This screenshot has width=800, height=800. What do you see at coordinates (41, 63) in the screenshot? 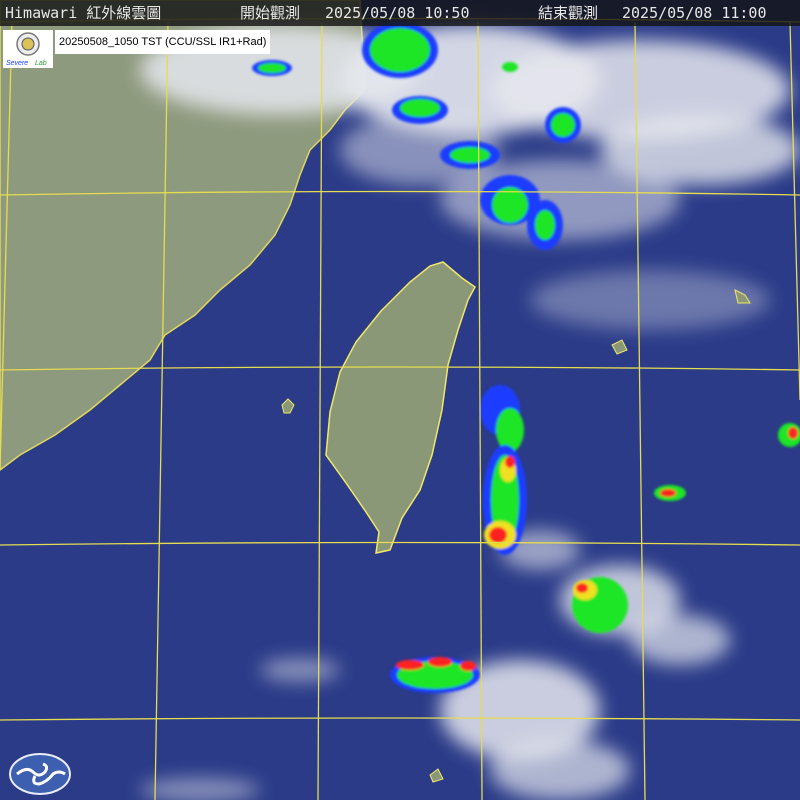
I see `svg-text: Lab` at bounding box center [41, 63].